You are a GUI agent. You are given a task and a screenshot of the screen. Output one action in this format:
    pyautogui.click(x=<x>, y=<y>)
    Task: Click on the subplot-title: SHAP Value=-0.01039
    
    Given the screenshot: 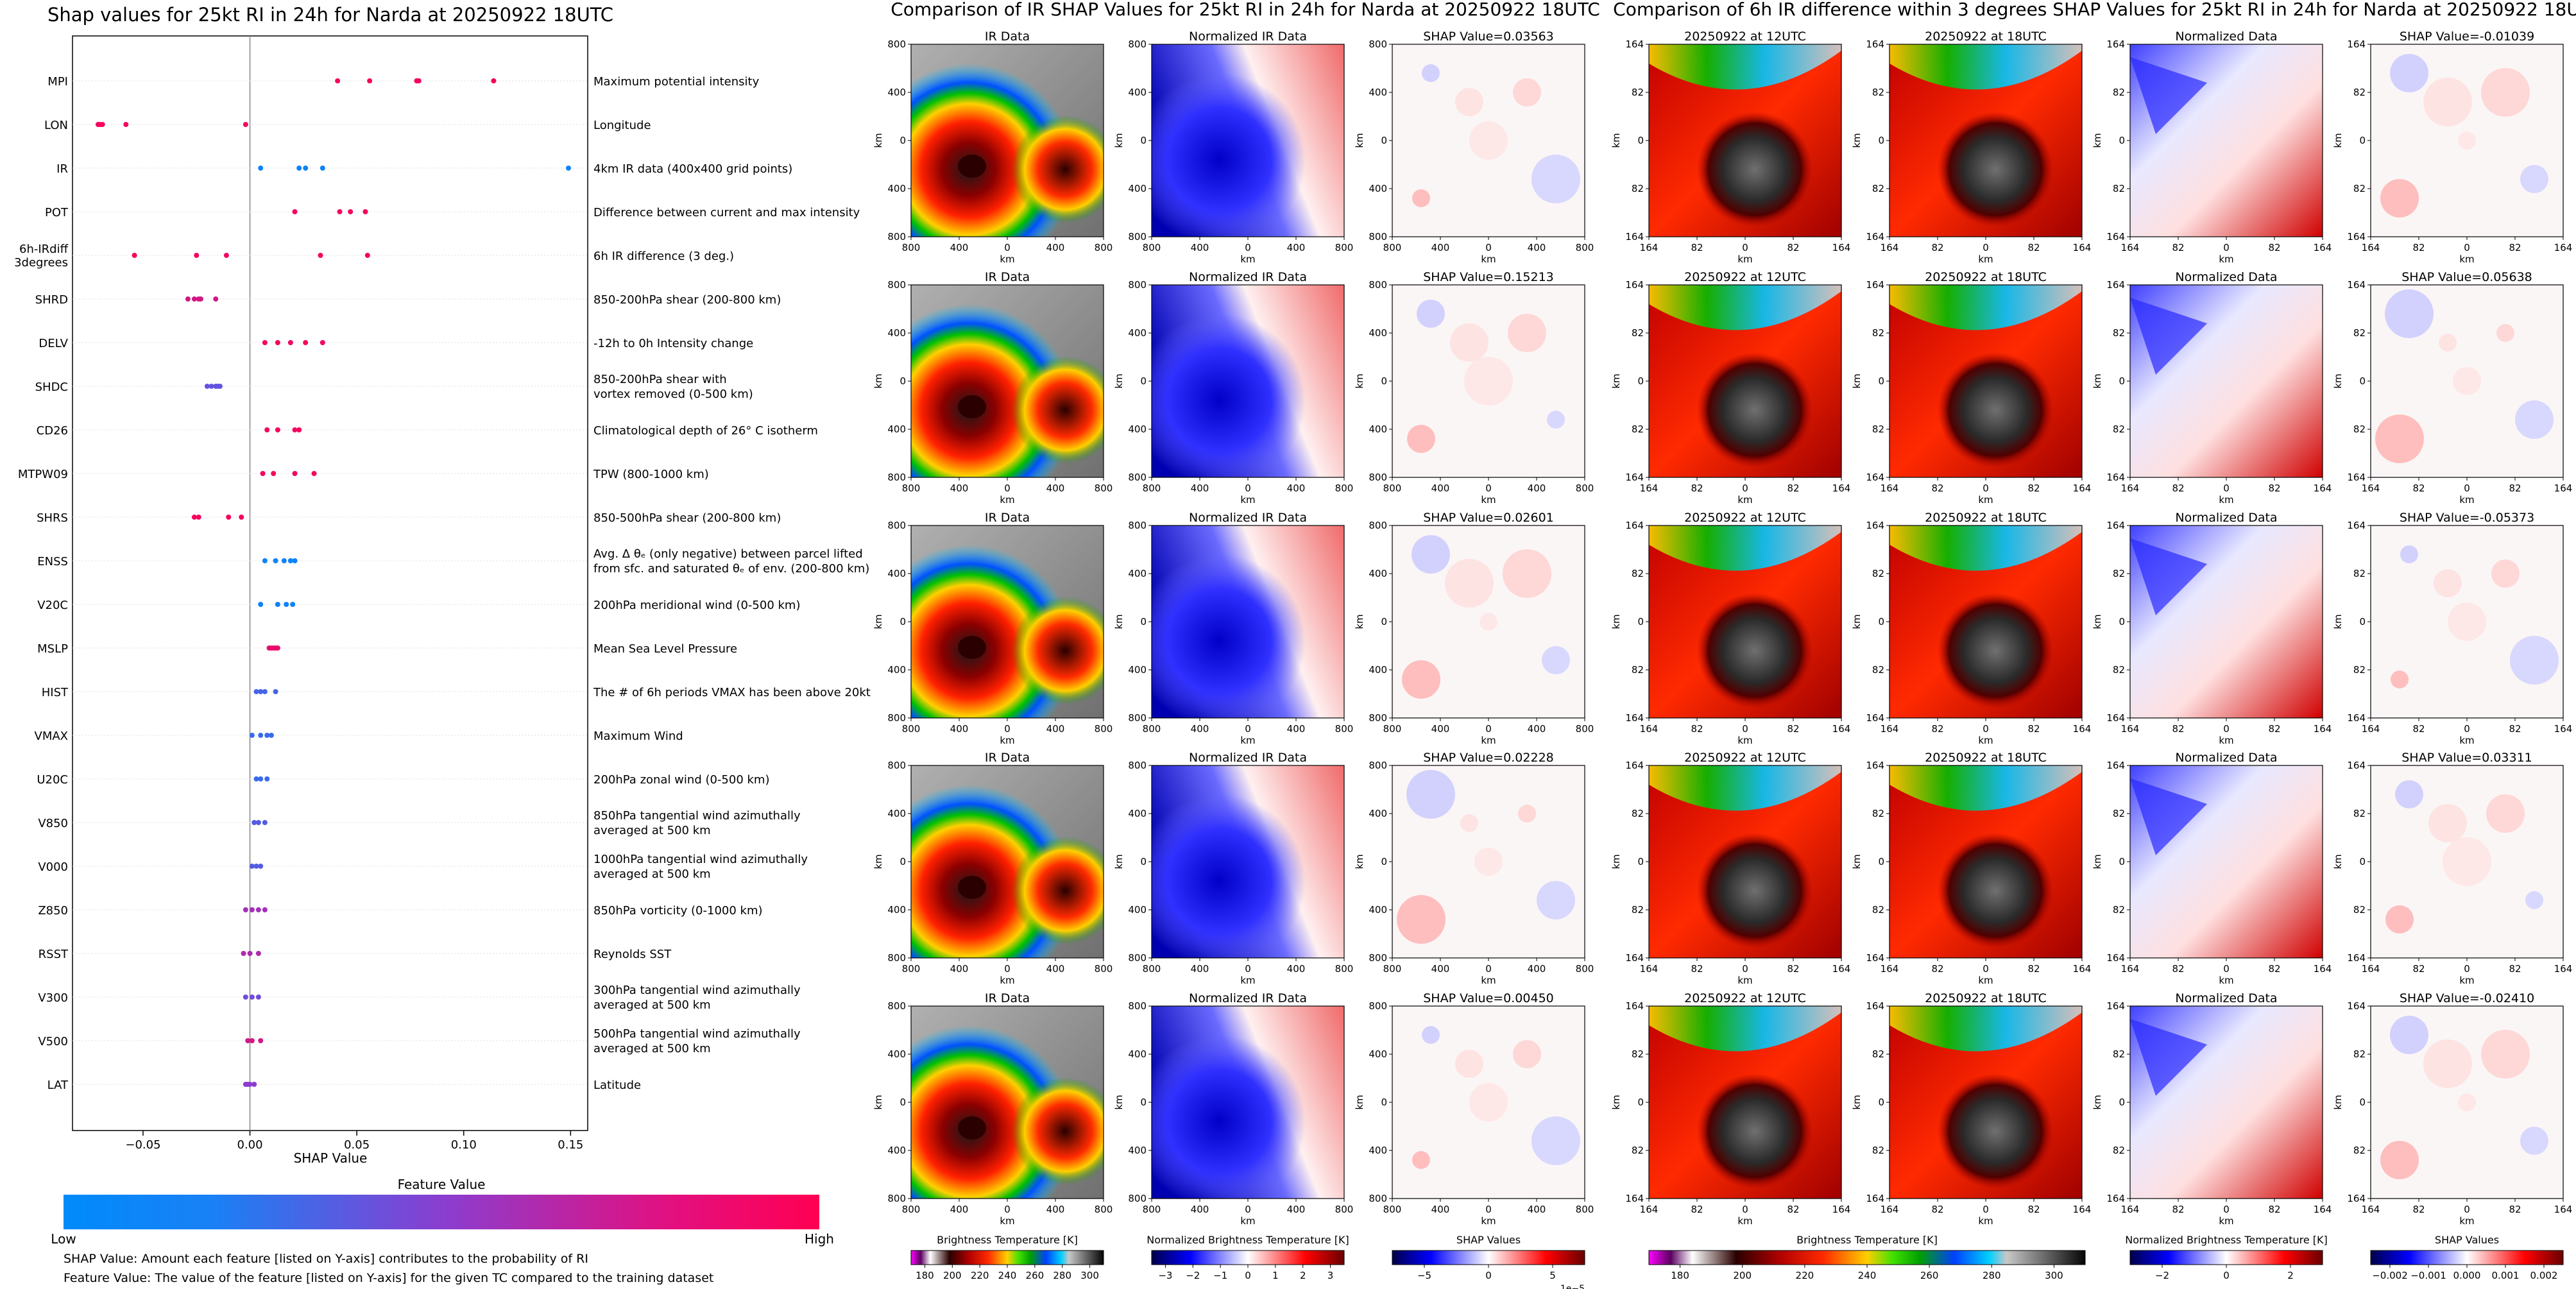 What is the action you would take?
    pyautogui.click(x=2467, y=37)
    